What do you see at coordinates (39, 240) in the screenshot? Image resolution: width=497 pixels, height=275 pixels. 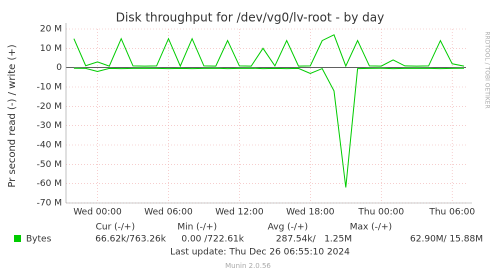 I see `legend-label: Bytes` at bounding box center [39, 240].